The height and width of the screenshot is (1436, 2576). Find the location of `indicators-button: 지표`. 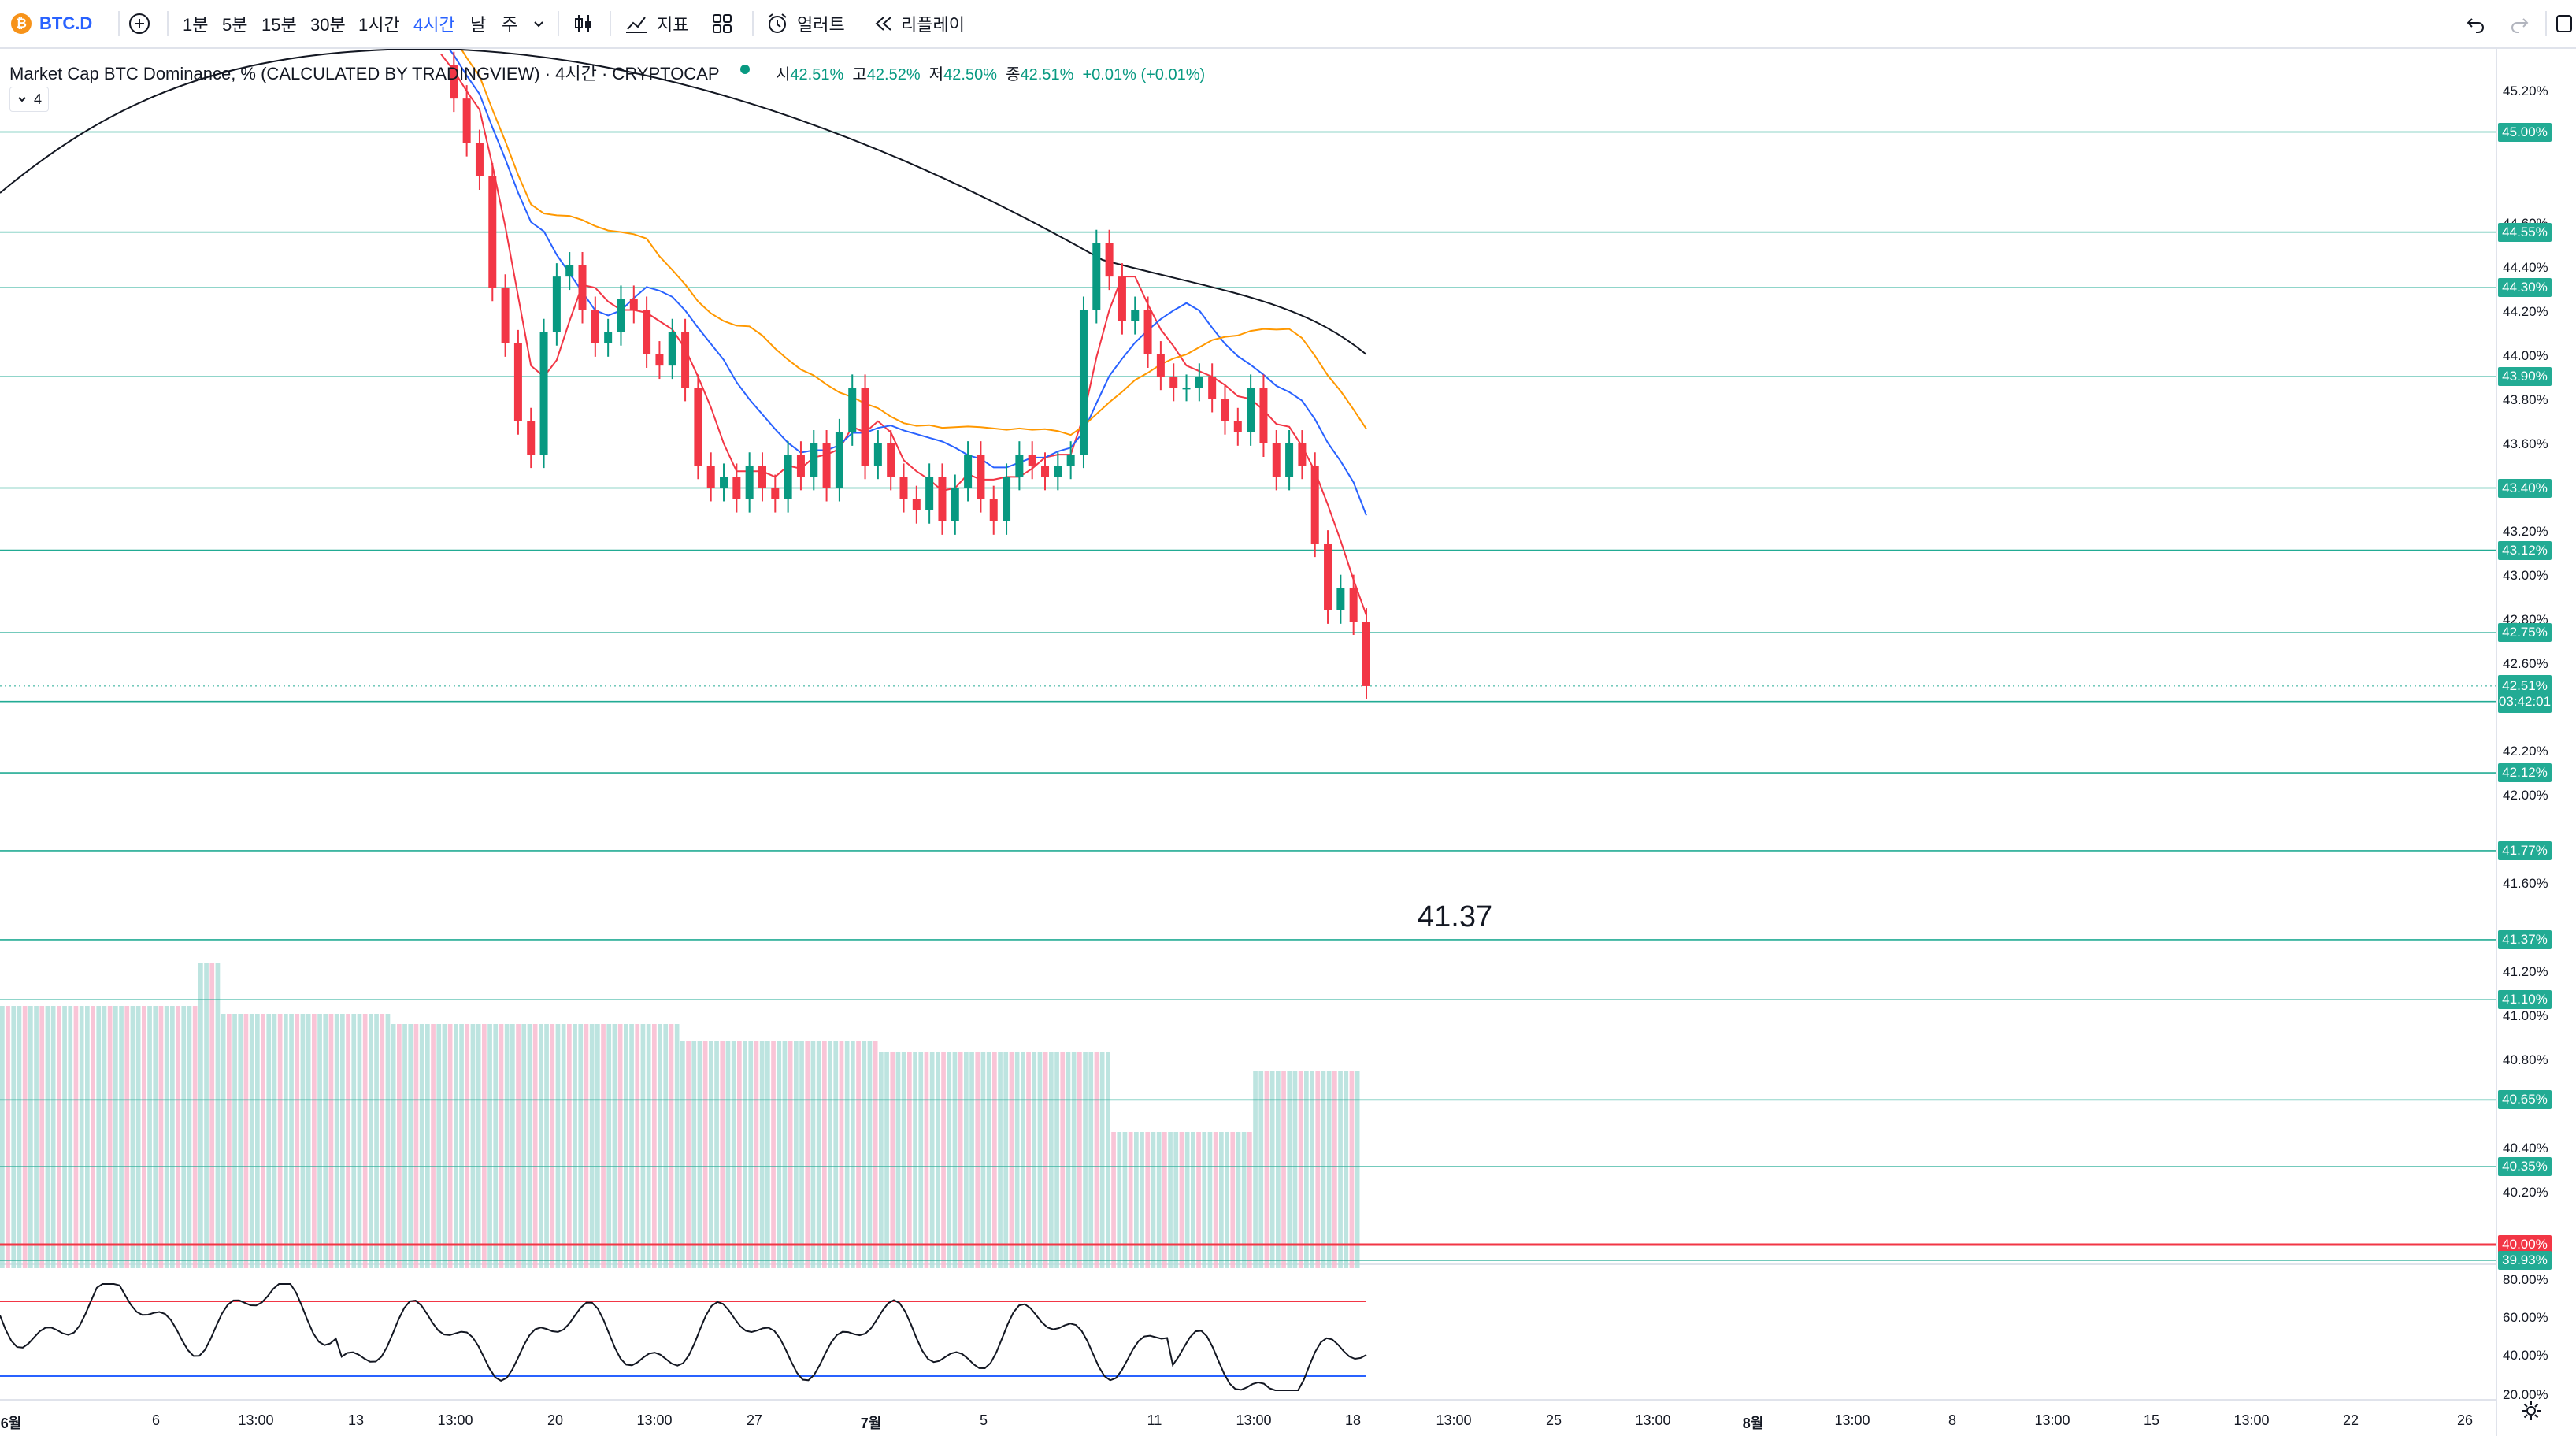

indicators-button: 지표 is located at coordinates (656, 23).